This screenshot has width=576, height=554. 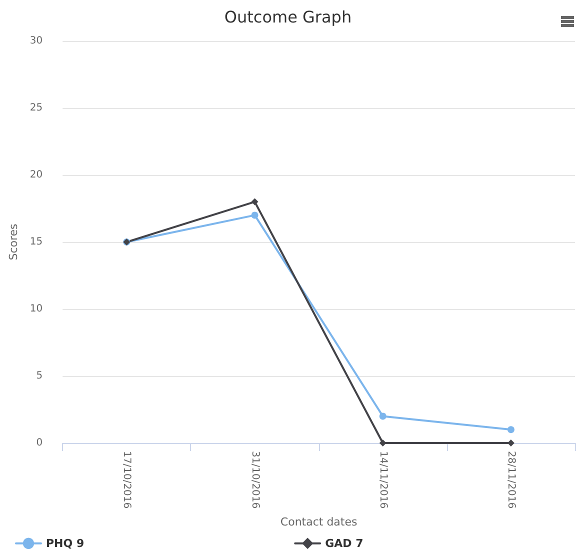 What do you see at coordinates (510, 480) in the screenshot?
I see `x-tick-label: 28/11/2016` at bounding box center [510, 480].